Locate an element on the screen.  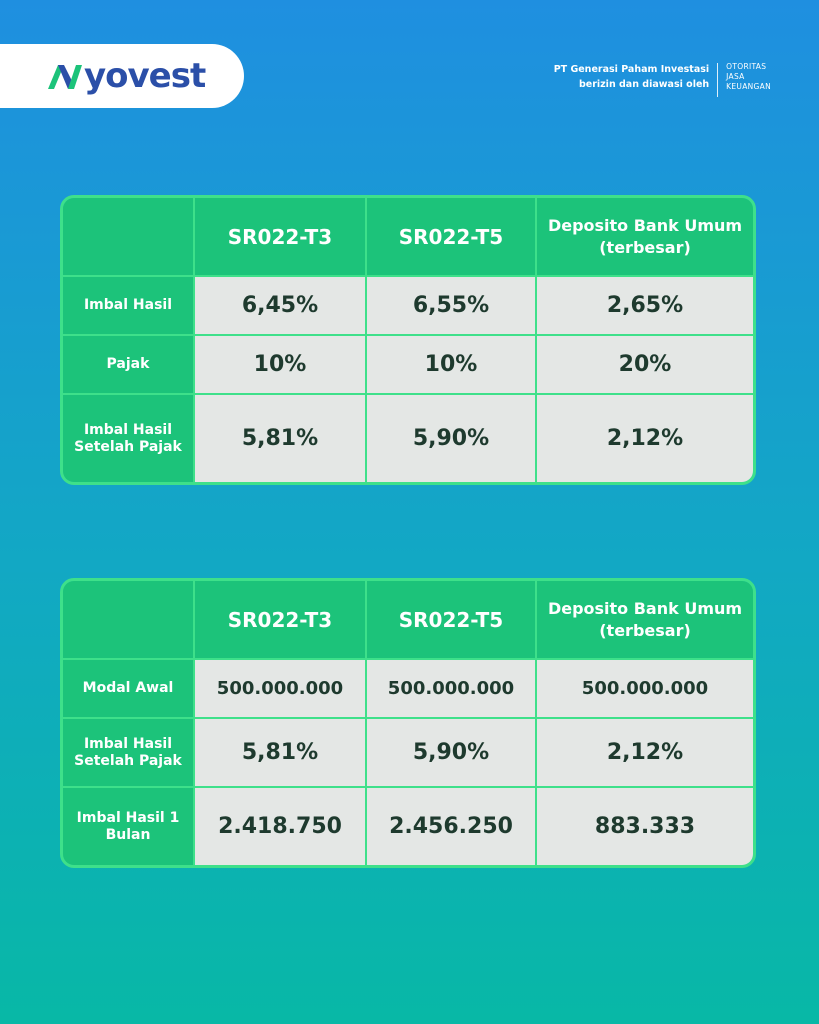
ojk-logo: OTORITAS JASA KEUANGAN is located at coordinates (748, 76).